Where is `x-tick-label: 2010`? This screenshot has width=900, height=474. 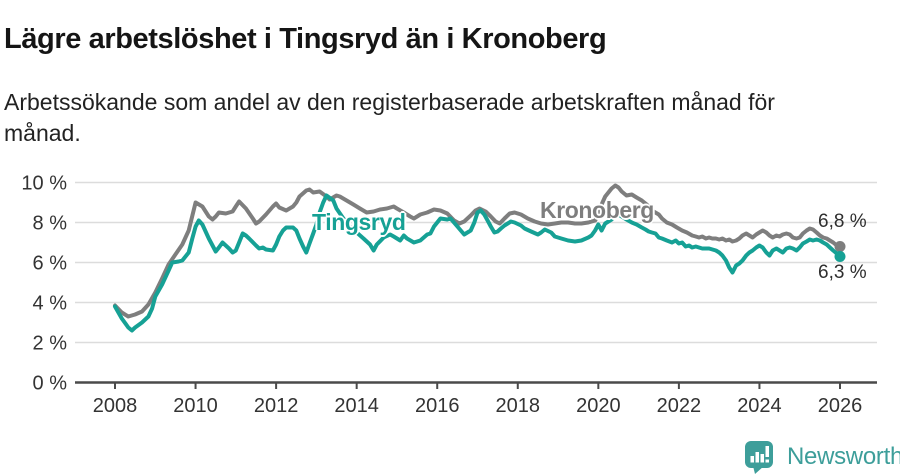
x-tick-label: 2010 is located at coordinates (195, 406).